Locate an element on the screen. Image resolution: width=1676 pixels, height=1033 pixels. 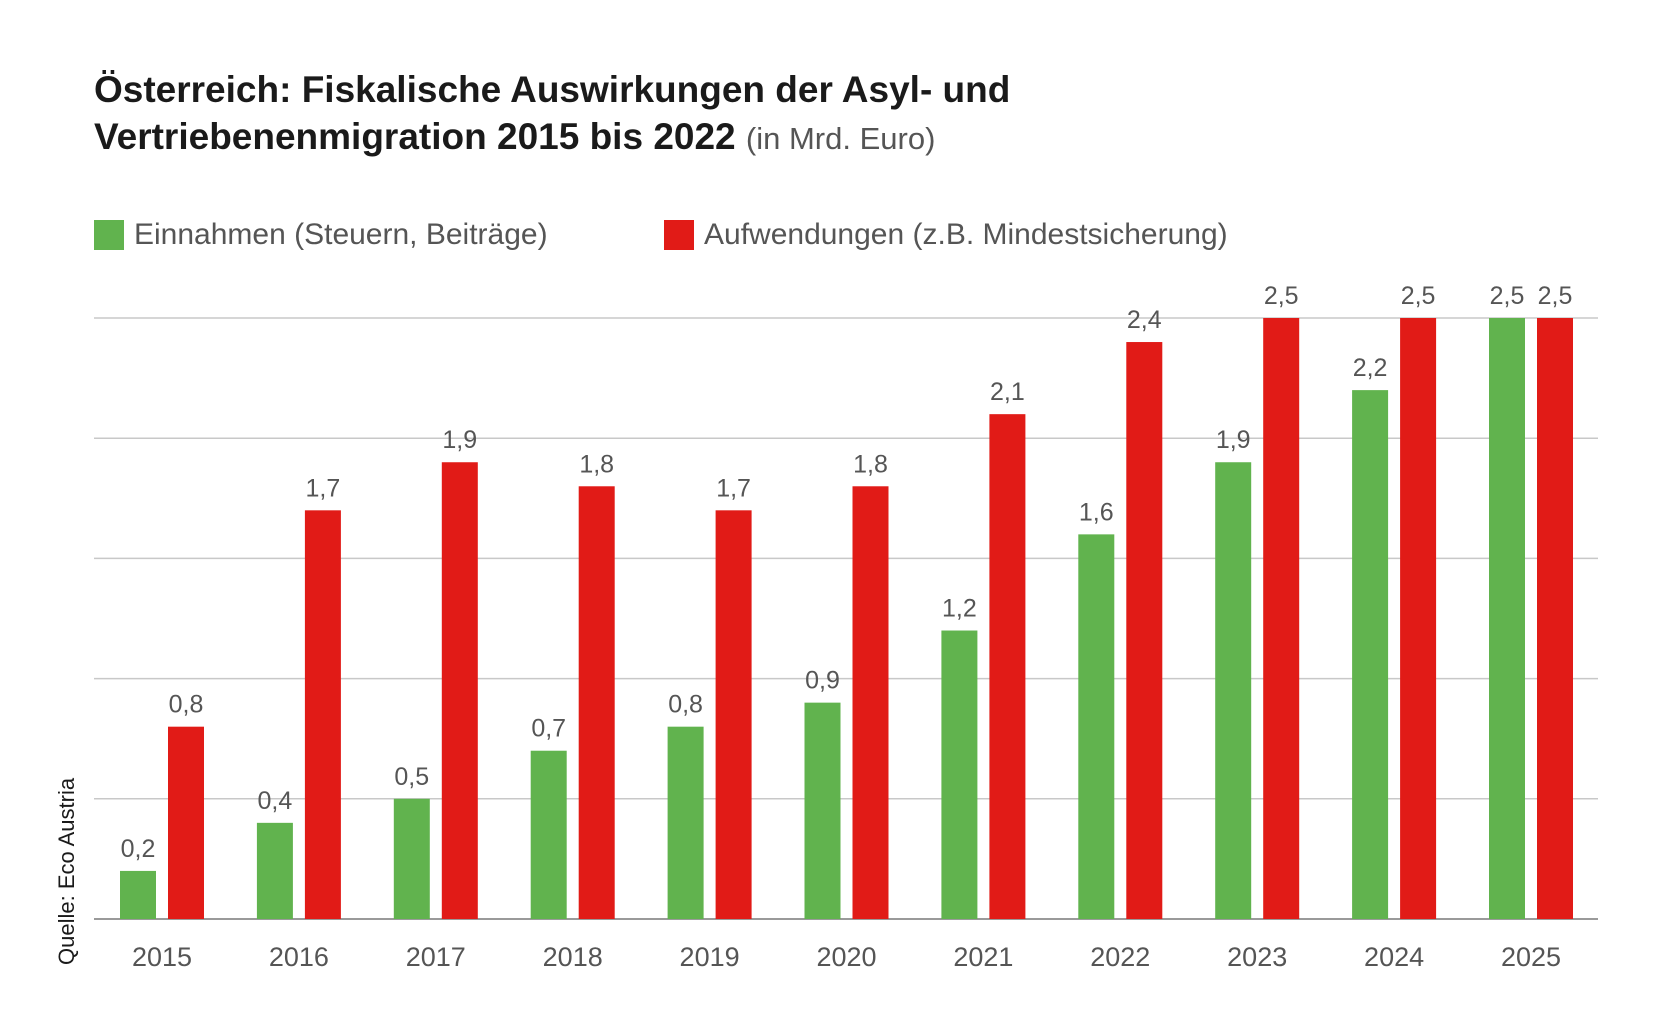
x-tick-2022: 2022 is located at coordinates (1120, 957).